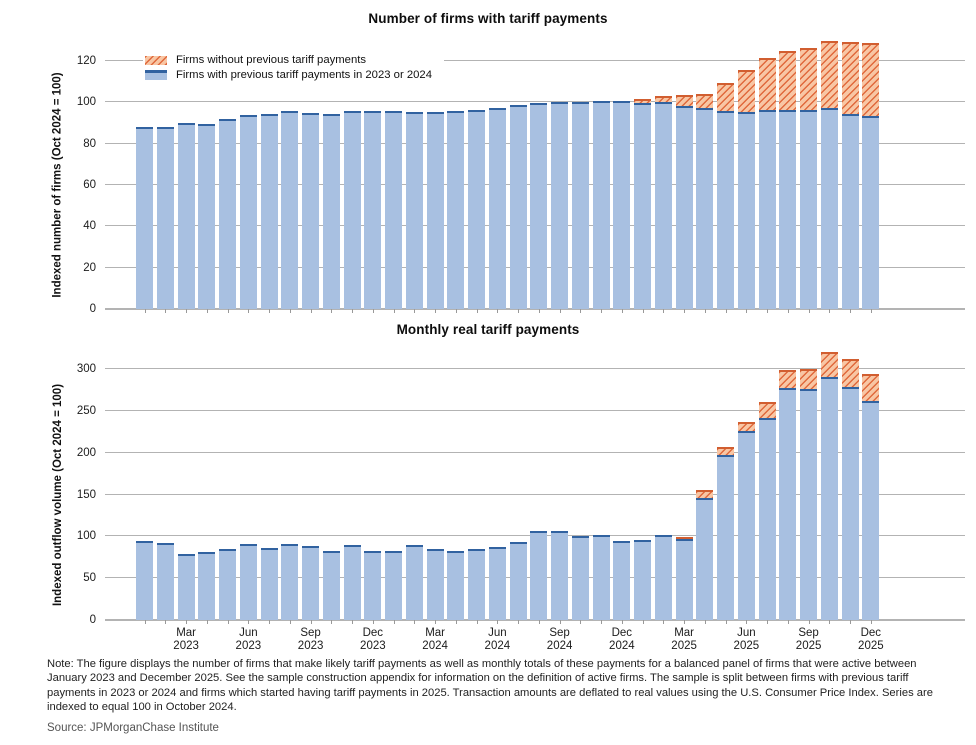 The width and height of the screenshot is (976, 745). What do you see at coordinates (248, 639) in the screenshot?
I see `x-tick-label: Jun 2023` at bounding box center [248, 639].